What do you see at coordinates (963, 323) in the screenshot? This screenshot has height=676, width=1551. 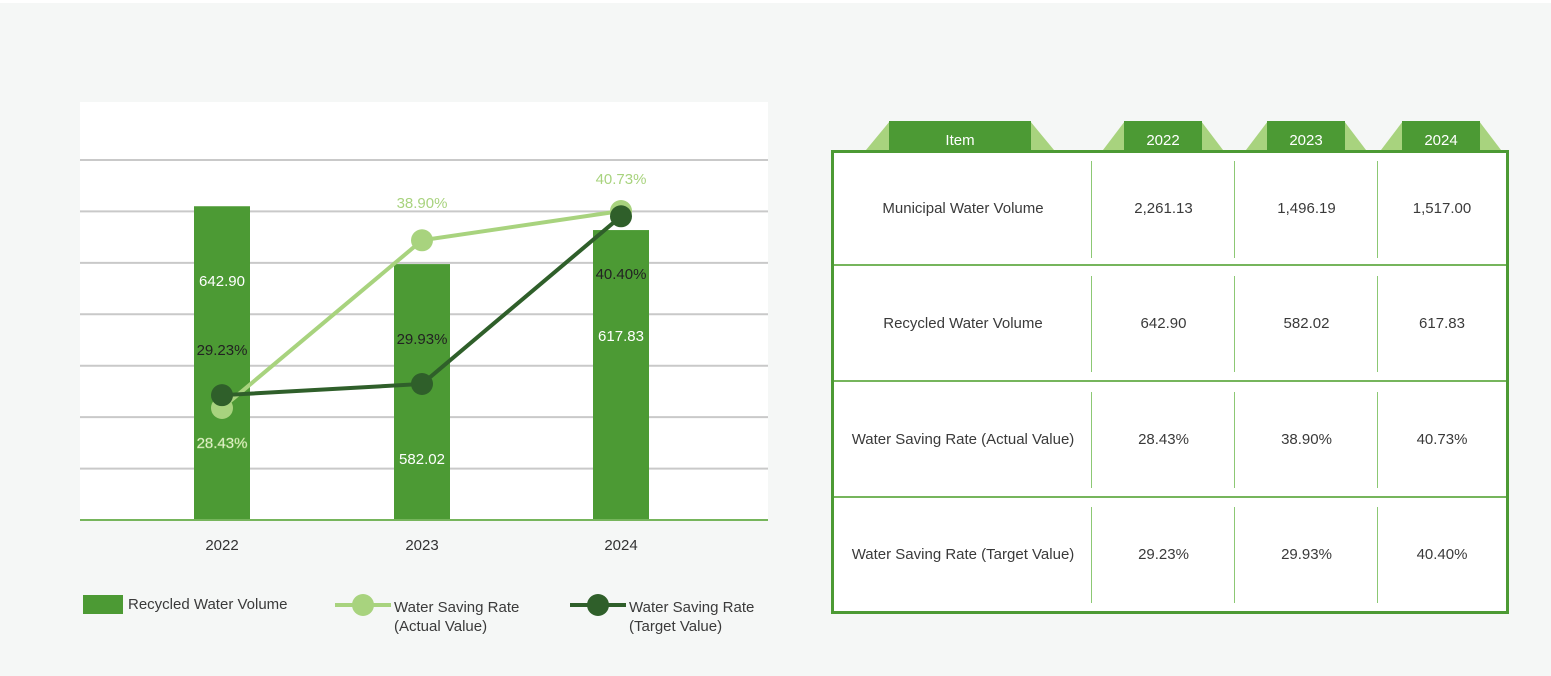 I see `row-label: Recycled Water Volume` at bounding box center [963, 323].